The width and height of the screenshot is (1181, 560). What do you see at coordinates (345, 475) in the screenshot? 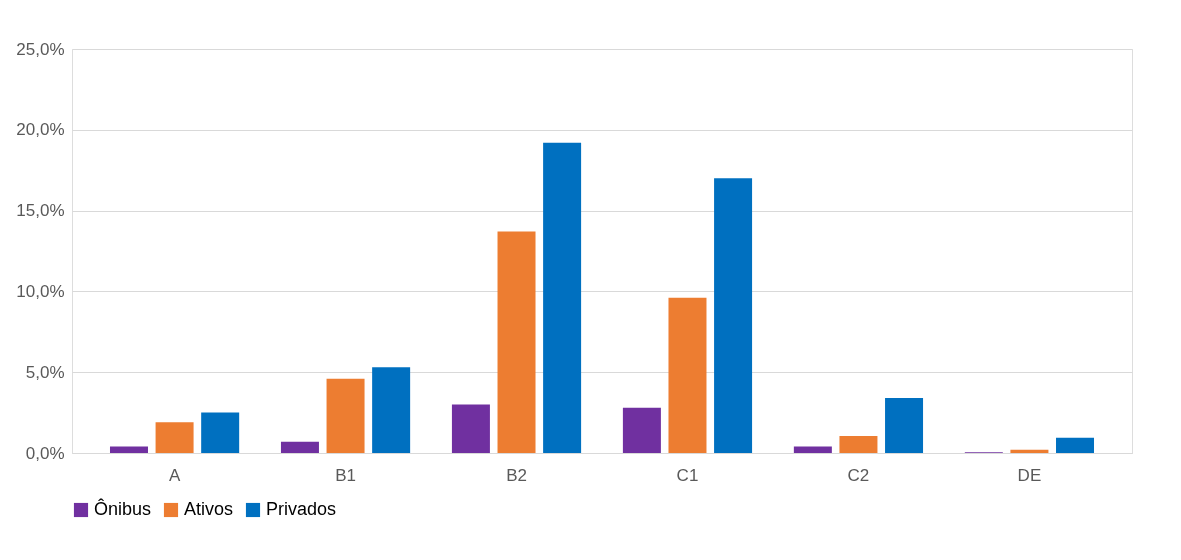
I see `x-tick-label: B1` at bounding box center [345, 475].